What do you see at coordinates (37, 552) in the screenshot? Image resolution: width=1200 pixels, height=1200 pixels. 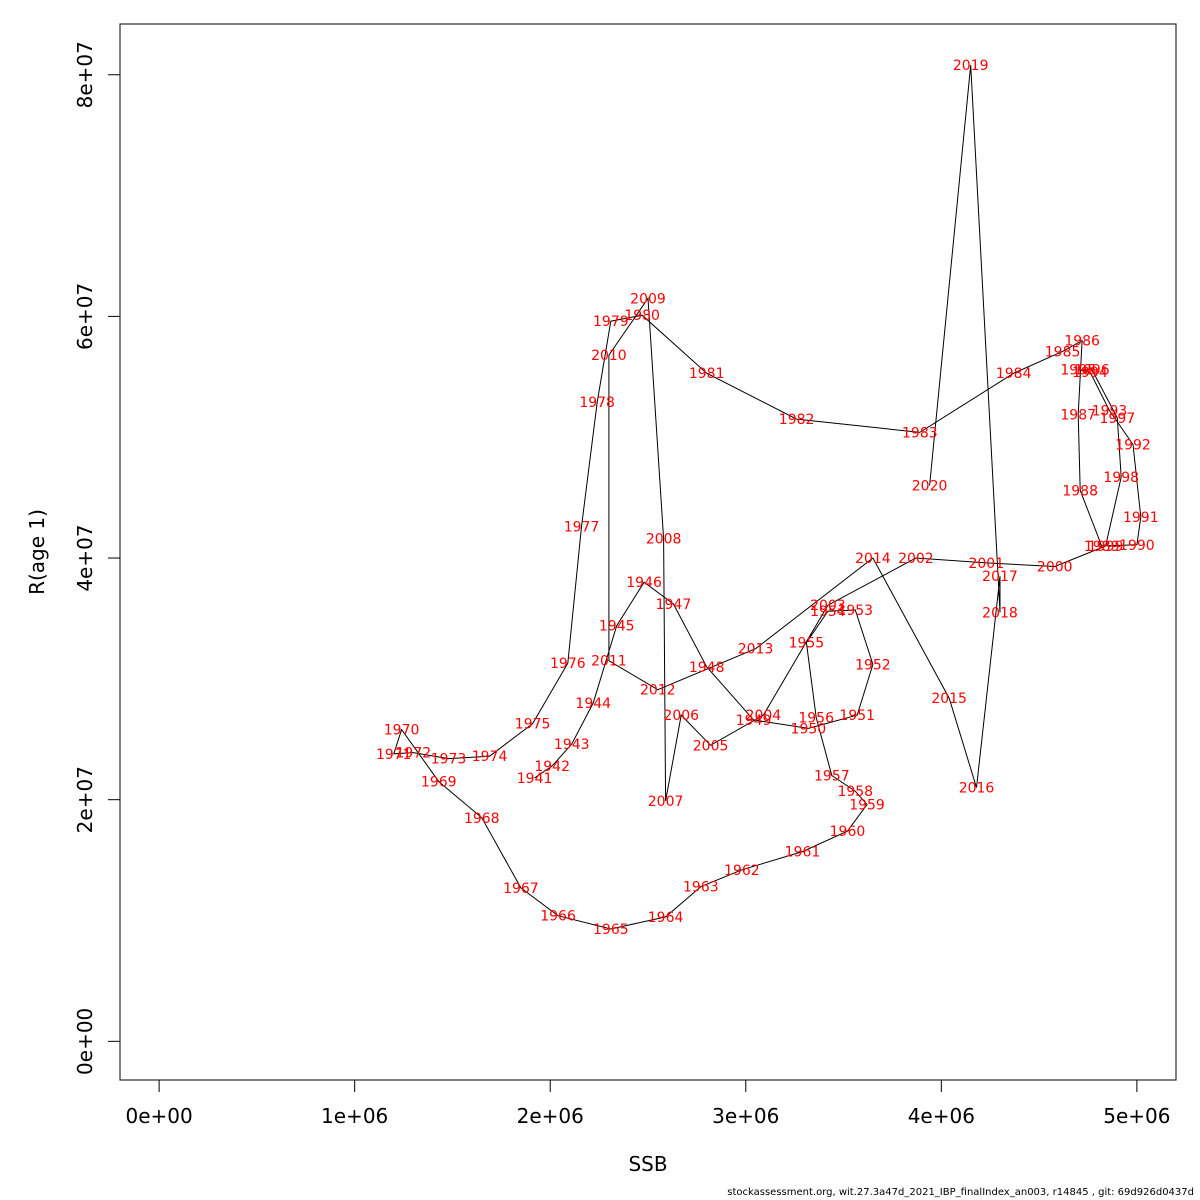 I see `y-axis-title: R(age 1)` at bounding box center [37, 552].